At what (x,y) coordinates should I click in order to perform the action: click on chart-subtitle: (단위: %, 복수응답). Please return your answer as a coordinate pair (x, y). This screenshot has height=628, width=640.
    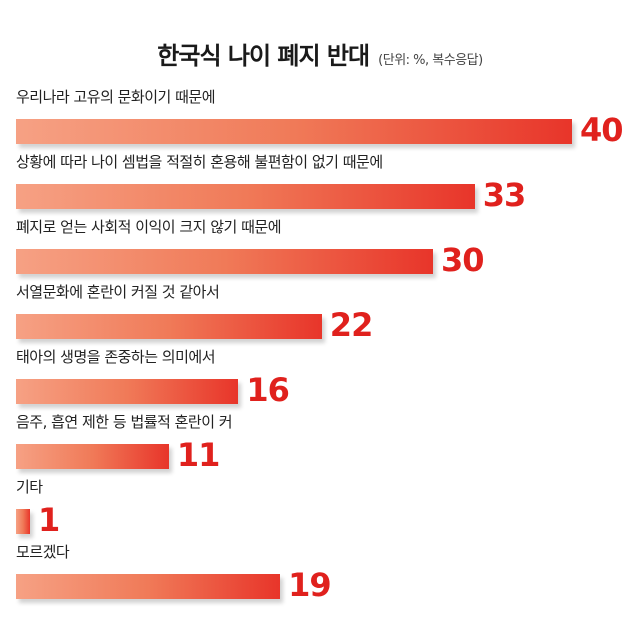
    Looking at the image, I should click on (430, 60).